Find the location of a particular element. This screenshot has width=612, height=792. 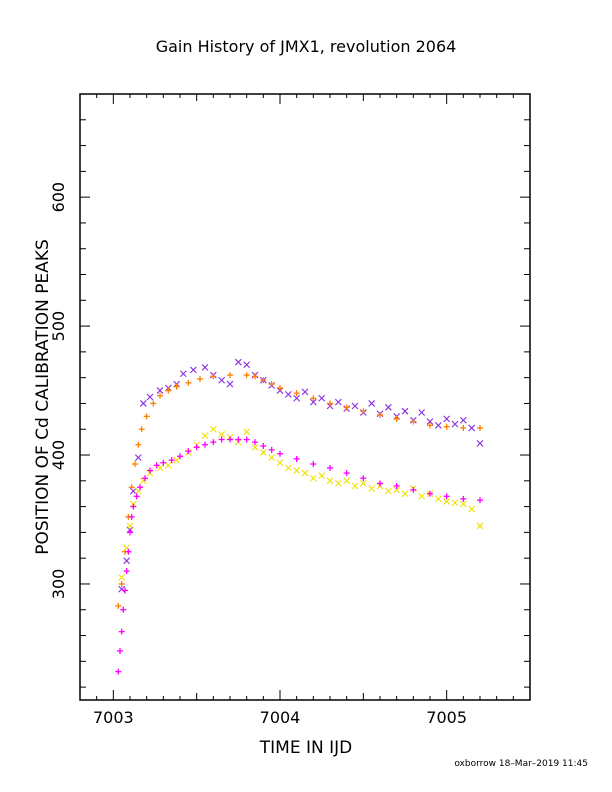

x-tick-label: 7004 is located at coordinates (280, 717).